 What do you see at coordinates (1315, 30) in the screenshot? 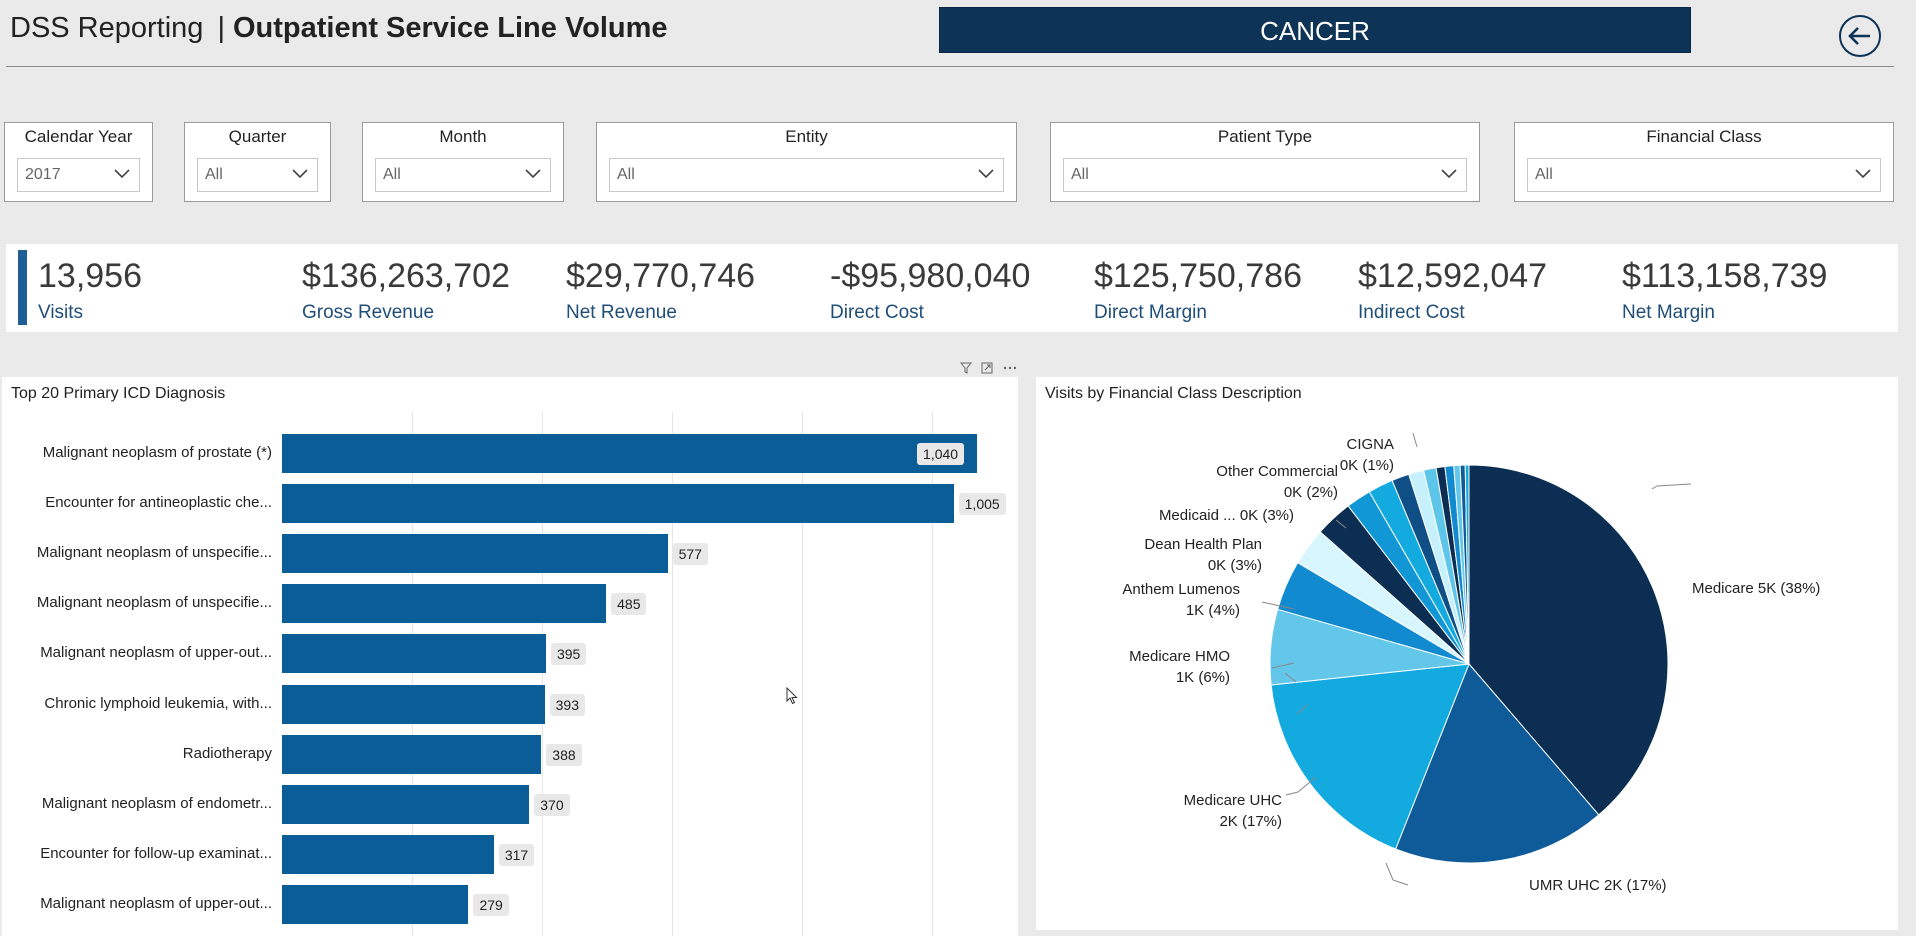
I see `service-line-button: CANCER` at bounding box center [1315, 30].